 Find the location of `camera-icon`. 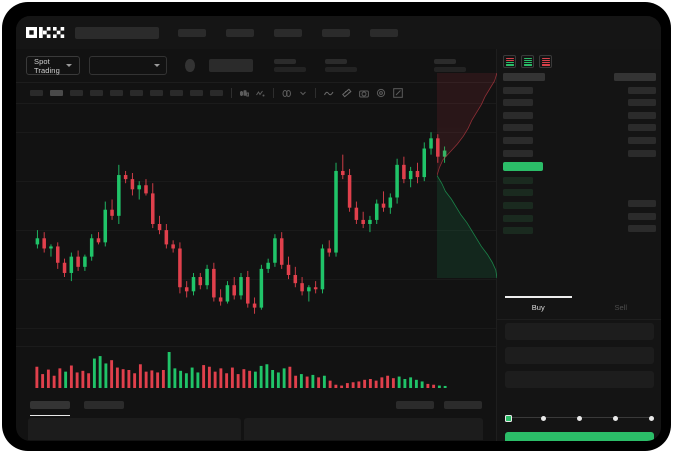

camera-icon is located at coordinates (364, 93).